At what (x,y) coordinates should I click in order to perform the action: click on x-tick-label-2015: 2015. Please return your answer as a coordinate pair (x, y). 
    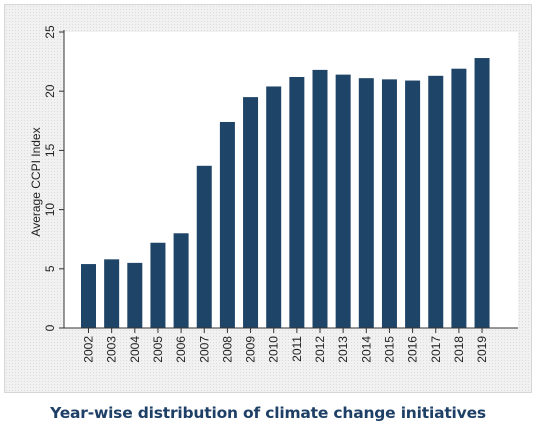
    Looking at the image, I should click on (389, 349).